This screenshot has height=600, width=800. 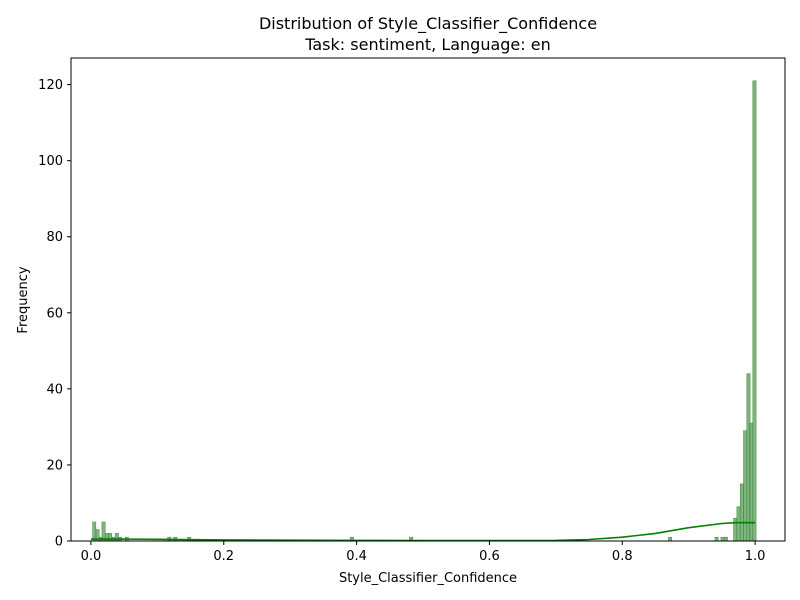 What do you see at coordinates (50, 85) in the screenshot?
I see `y-tick-label: 120` at bounding box center [50, 85].